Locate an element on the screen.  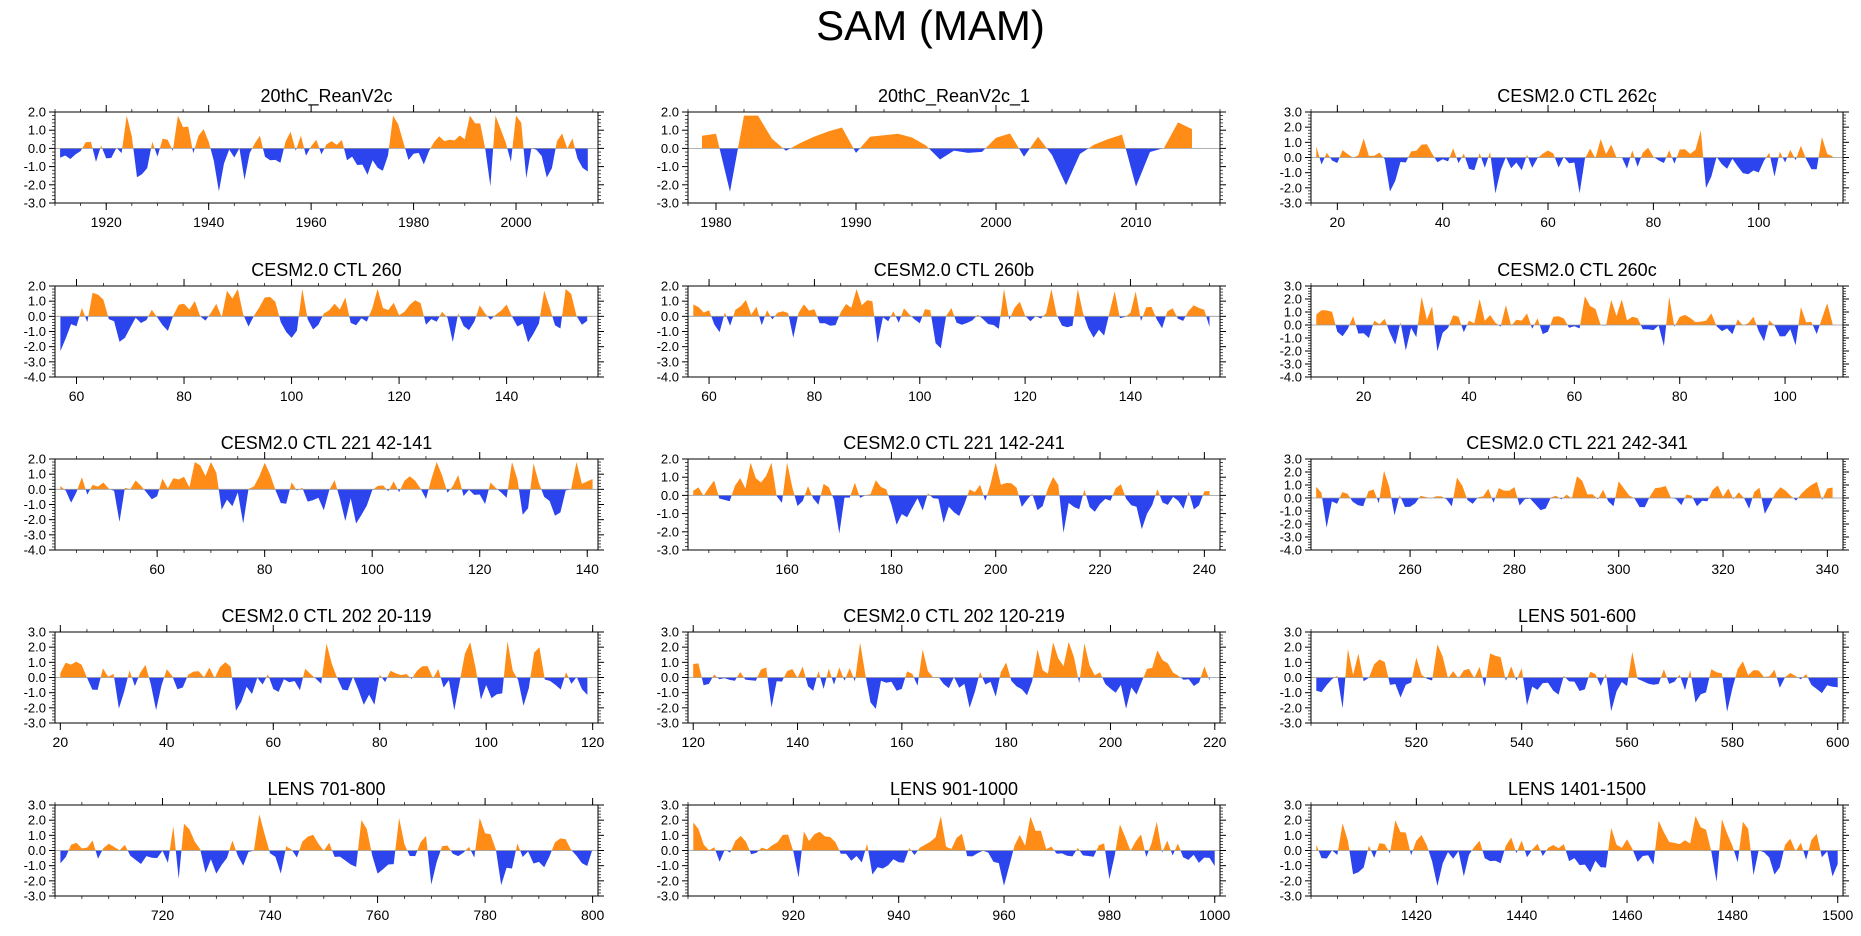
xtick-label: 2010 is located at coordinates (1135, 222).